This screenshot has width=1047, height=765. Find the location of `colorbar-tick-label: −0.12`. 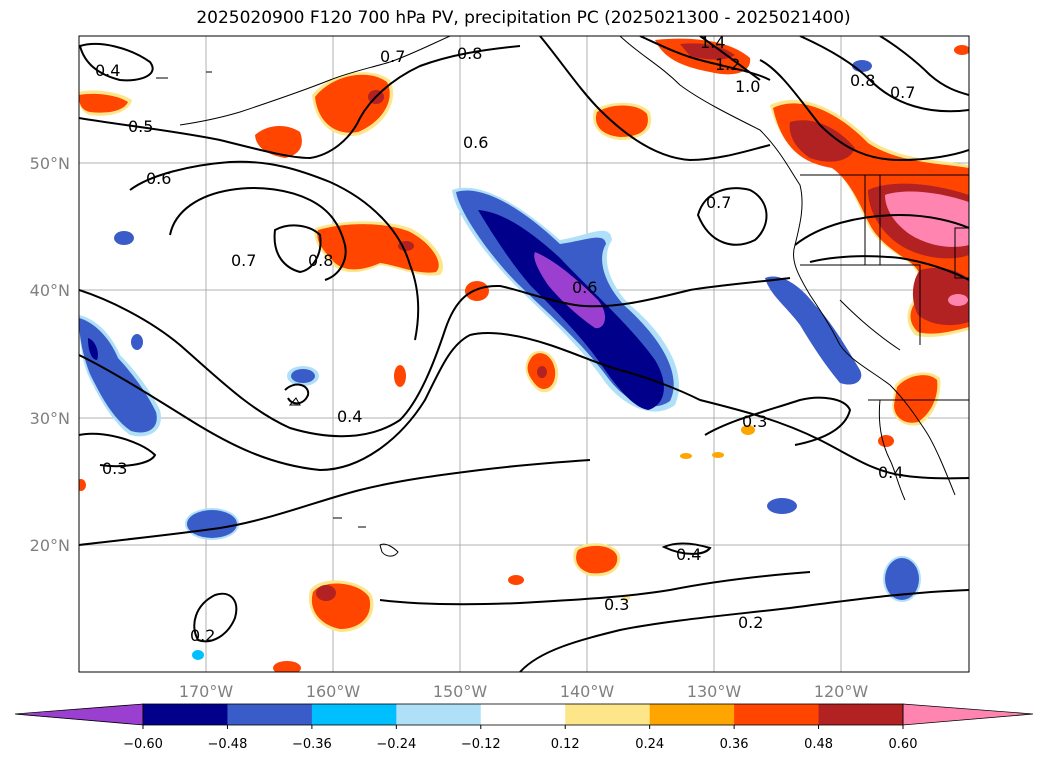

colorbar-tick-label: −0.12 is located at coordinates (481, 744).